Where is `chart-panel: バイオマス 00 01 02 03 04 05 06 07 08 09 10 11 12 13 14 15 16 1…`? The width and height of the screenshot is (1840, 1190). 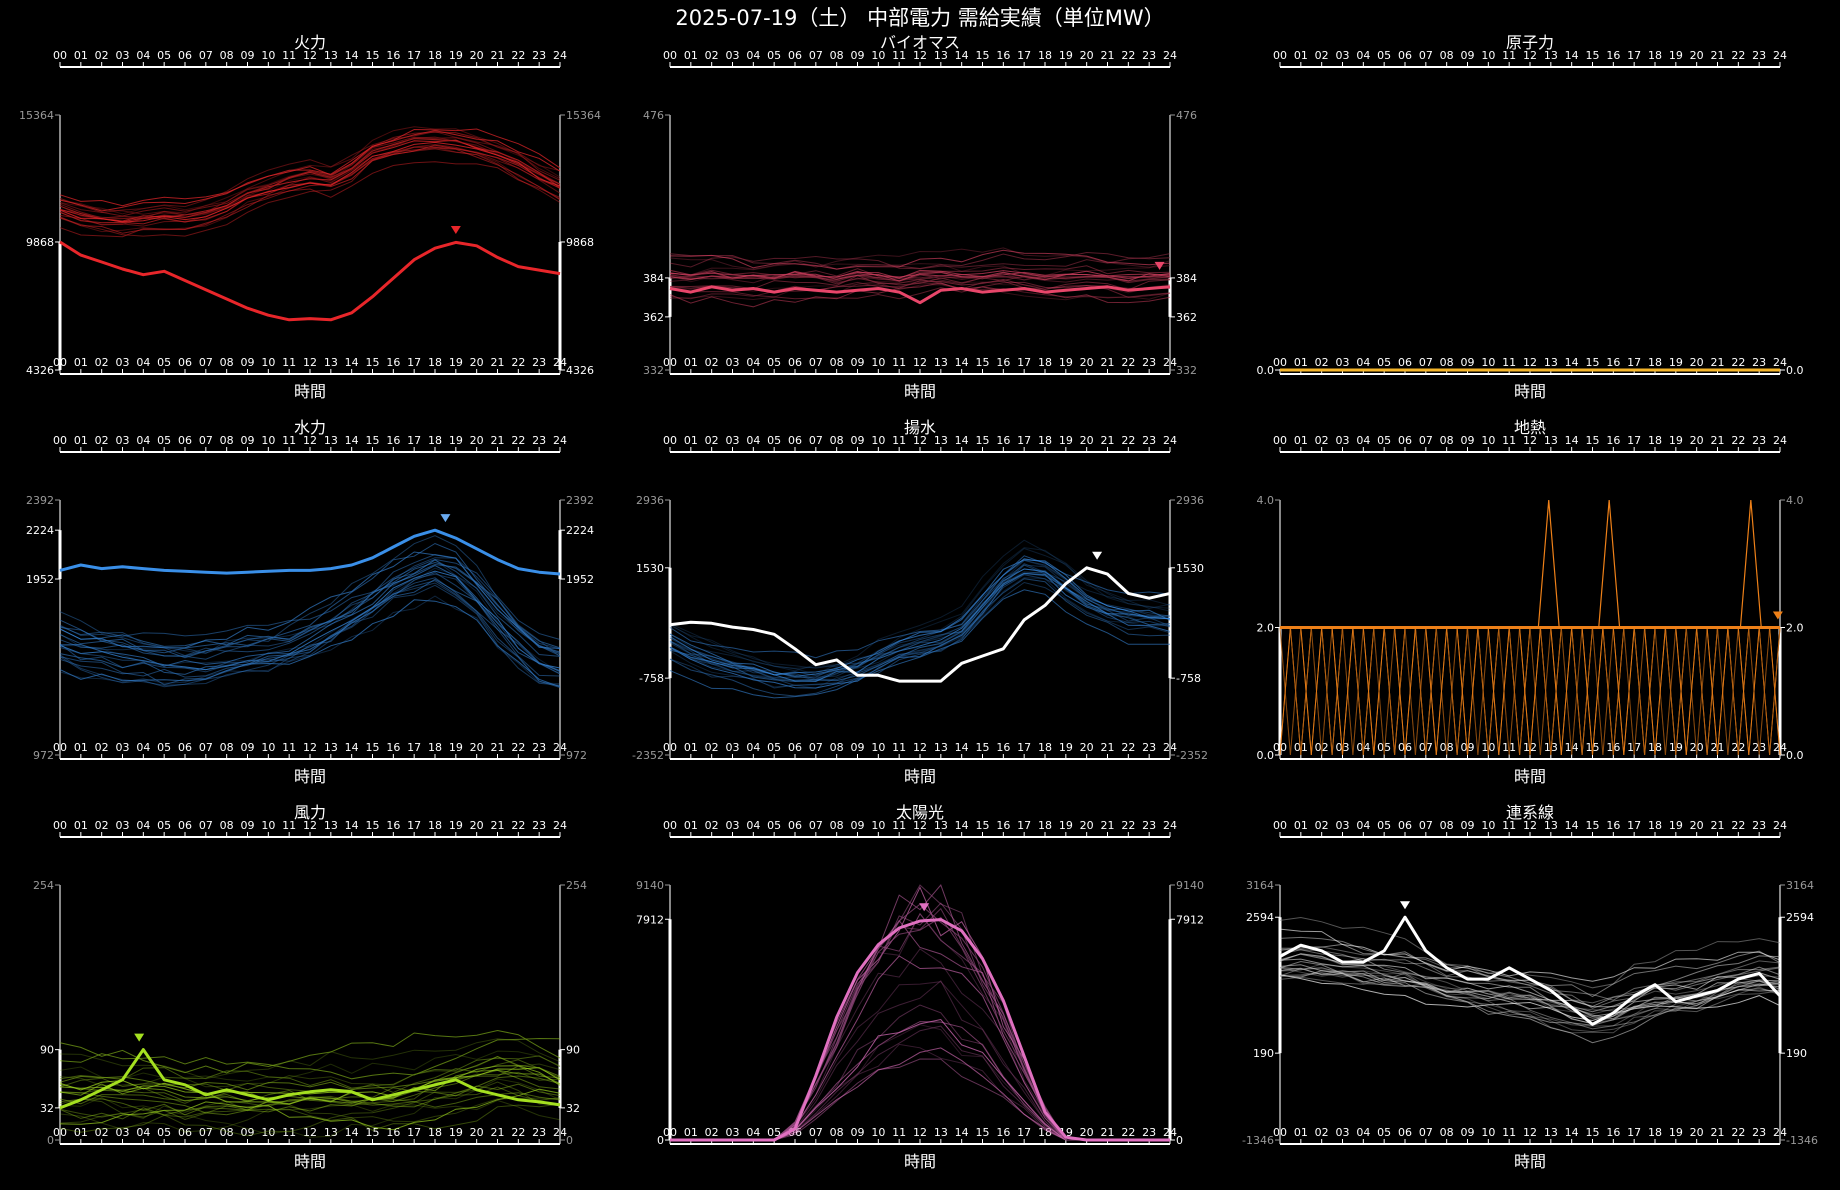
chart-panel: バイオマス 00 01 02 03 04 05 06 07 08 09 10 11 12 13 14 15 16 1… is located at coordinates (920, 217).